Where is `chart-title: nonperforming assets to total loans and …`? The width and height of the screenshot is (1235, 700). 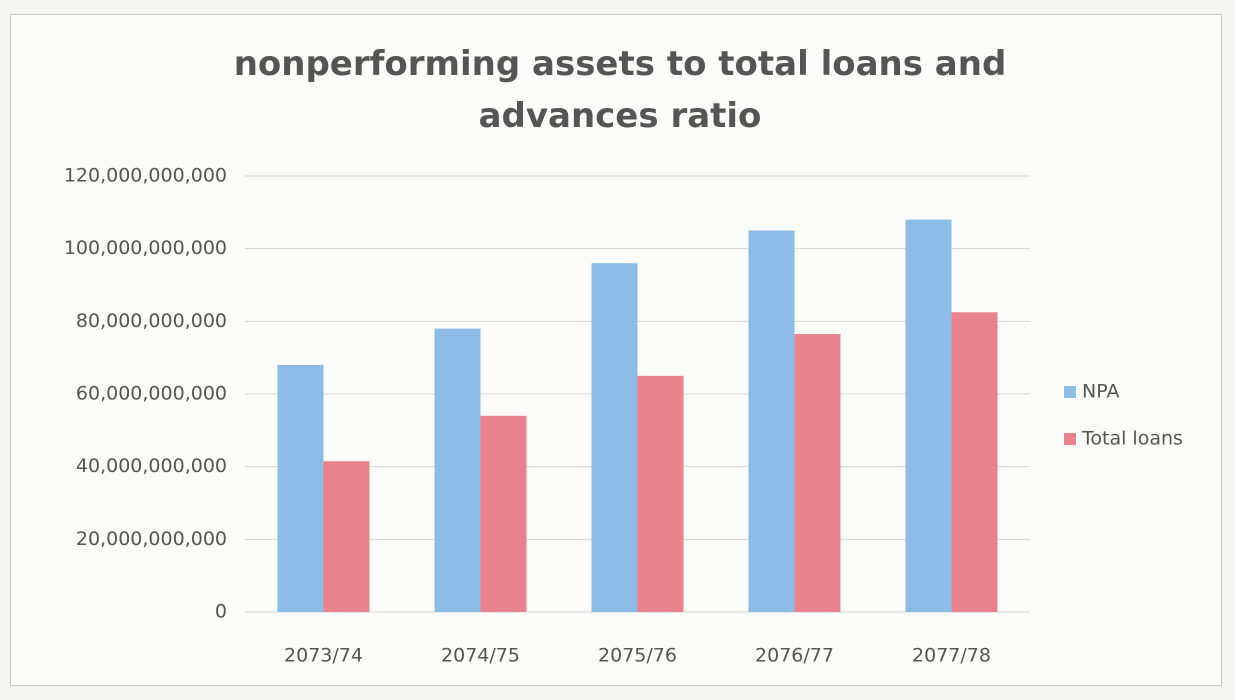
chart-title: nonperforming assets to total loans and … is located at coordinates (620, 90).